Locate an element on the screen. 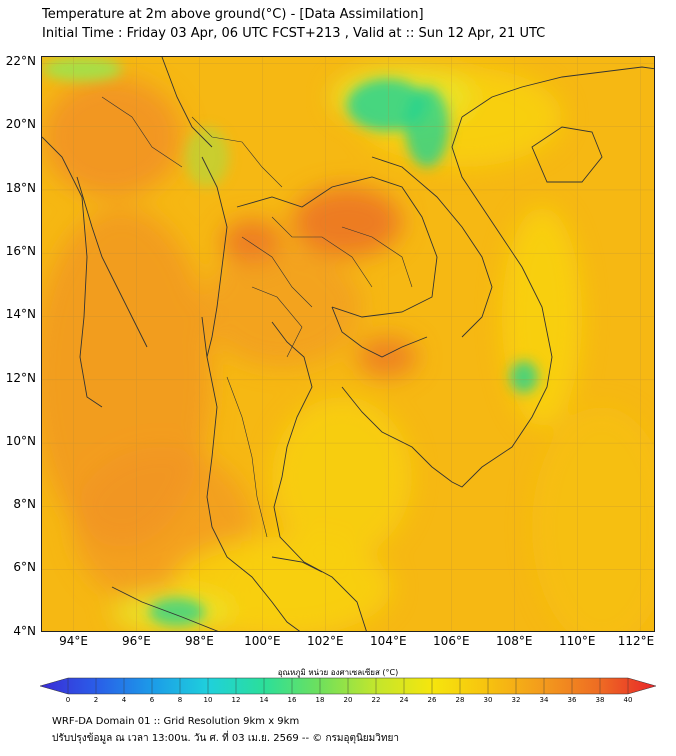 This screenshot has height=756, width=676. border-thai-cambodia is located at coordinates (379, 332).